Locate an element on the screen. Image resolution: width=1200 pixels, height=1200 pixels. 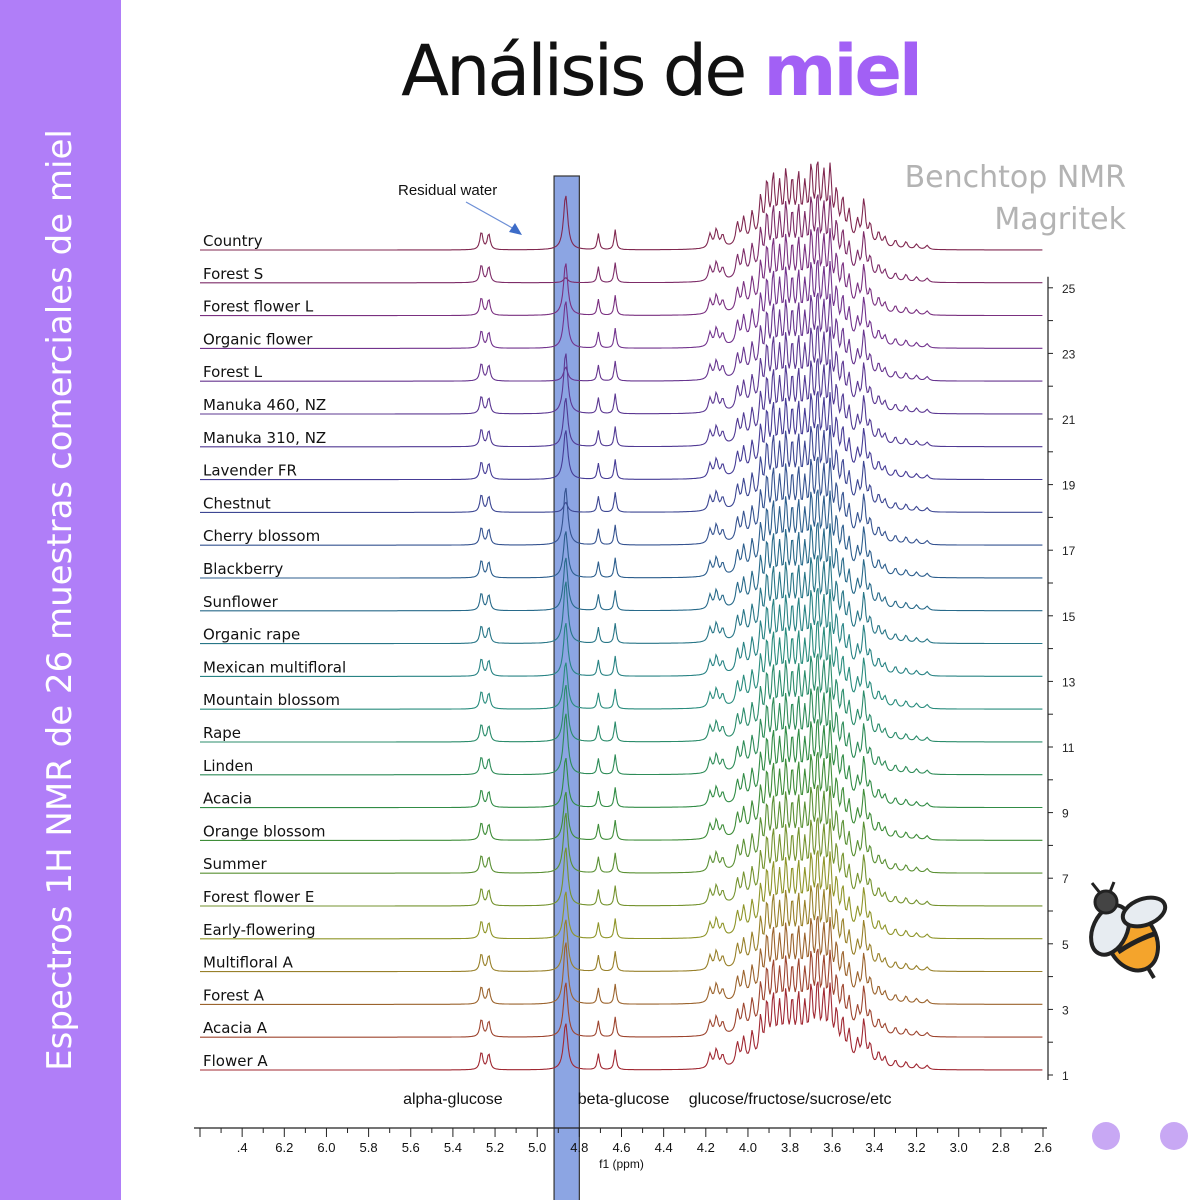
x-tick-label: 6.0 is located at coordinates (326, 1147).